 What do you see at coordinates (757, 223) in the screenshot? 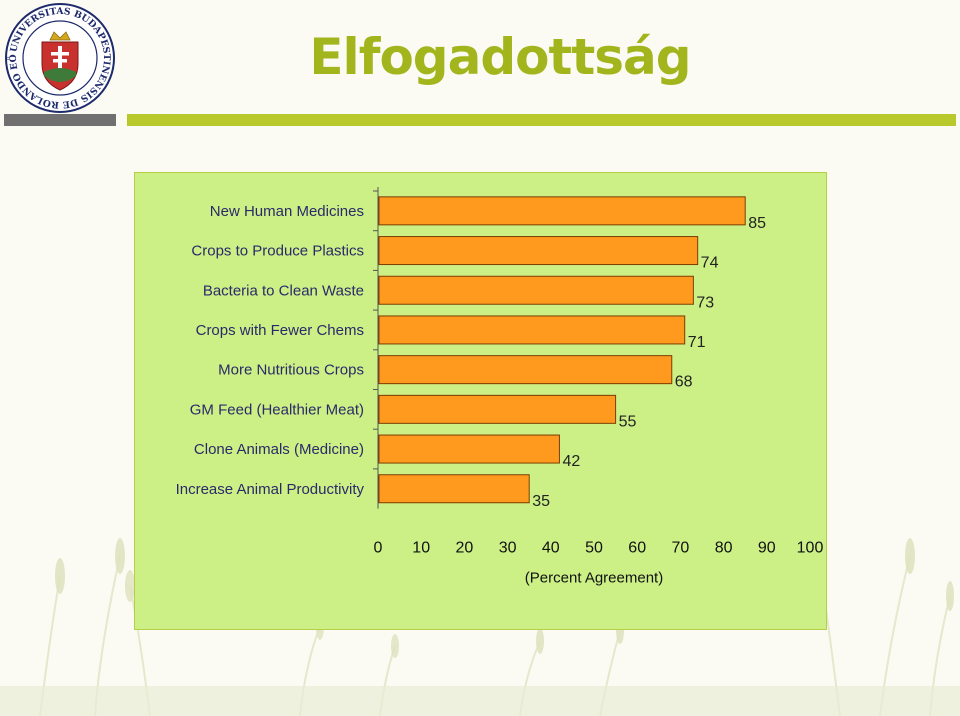
I see `data-label: 85` at bounding box center [757, 223].